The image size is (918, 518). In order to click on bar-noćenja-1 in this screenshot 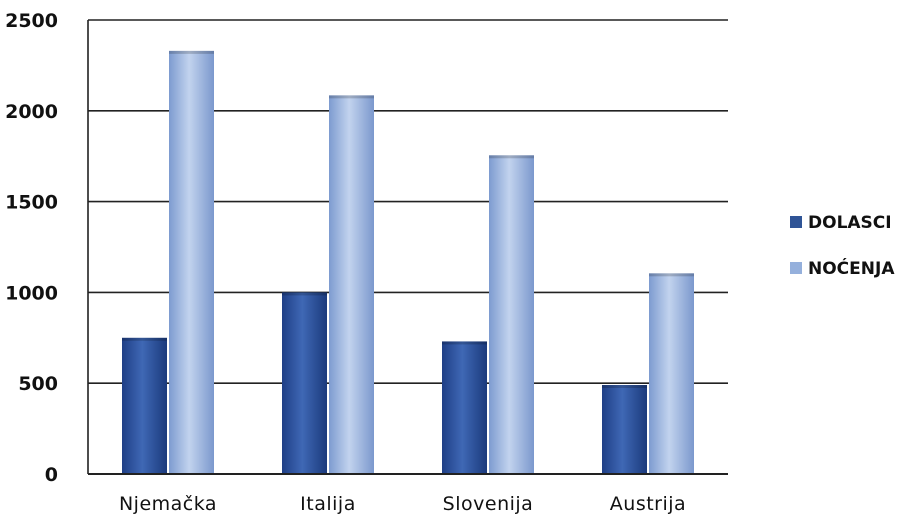, I will do `click(351, 284)`.